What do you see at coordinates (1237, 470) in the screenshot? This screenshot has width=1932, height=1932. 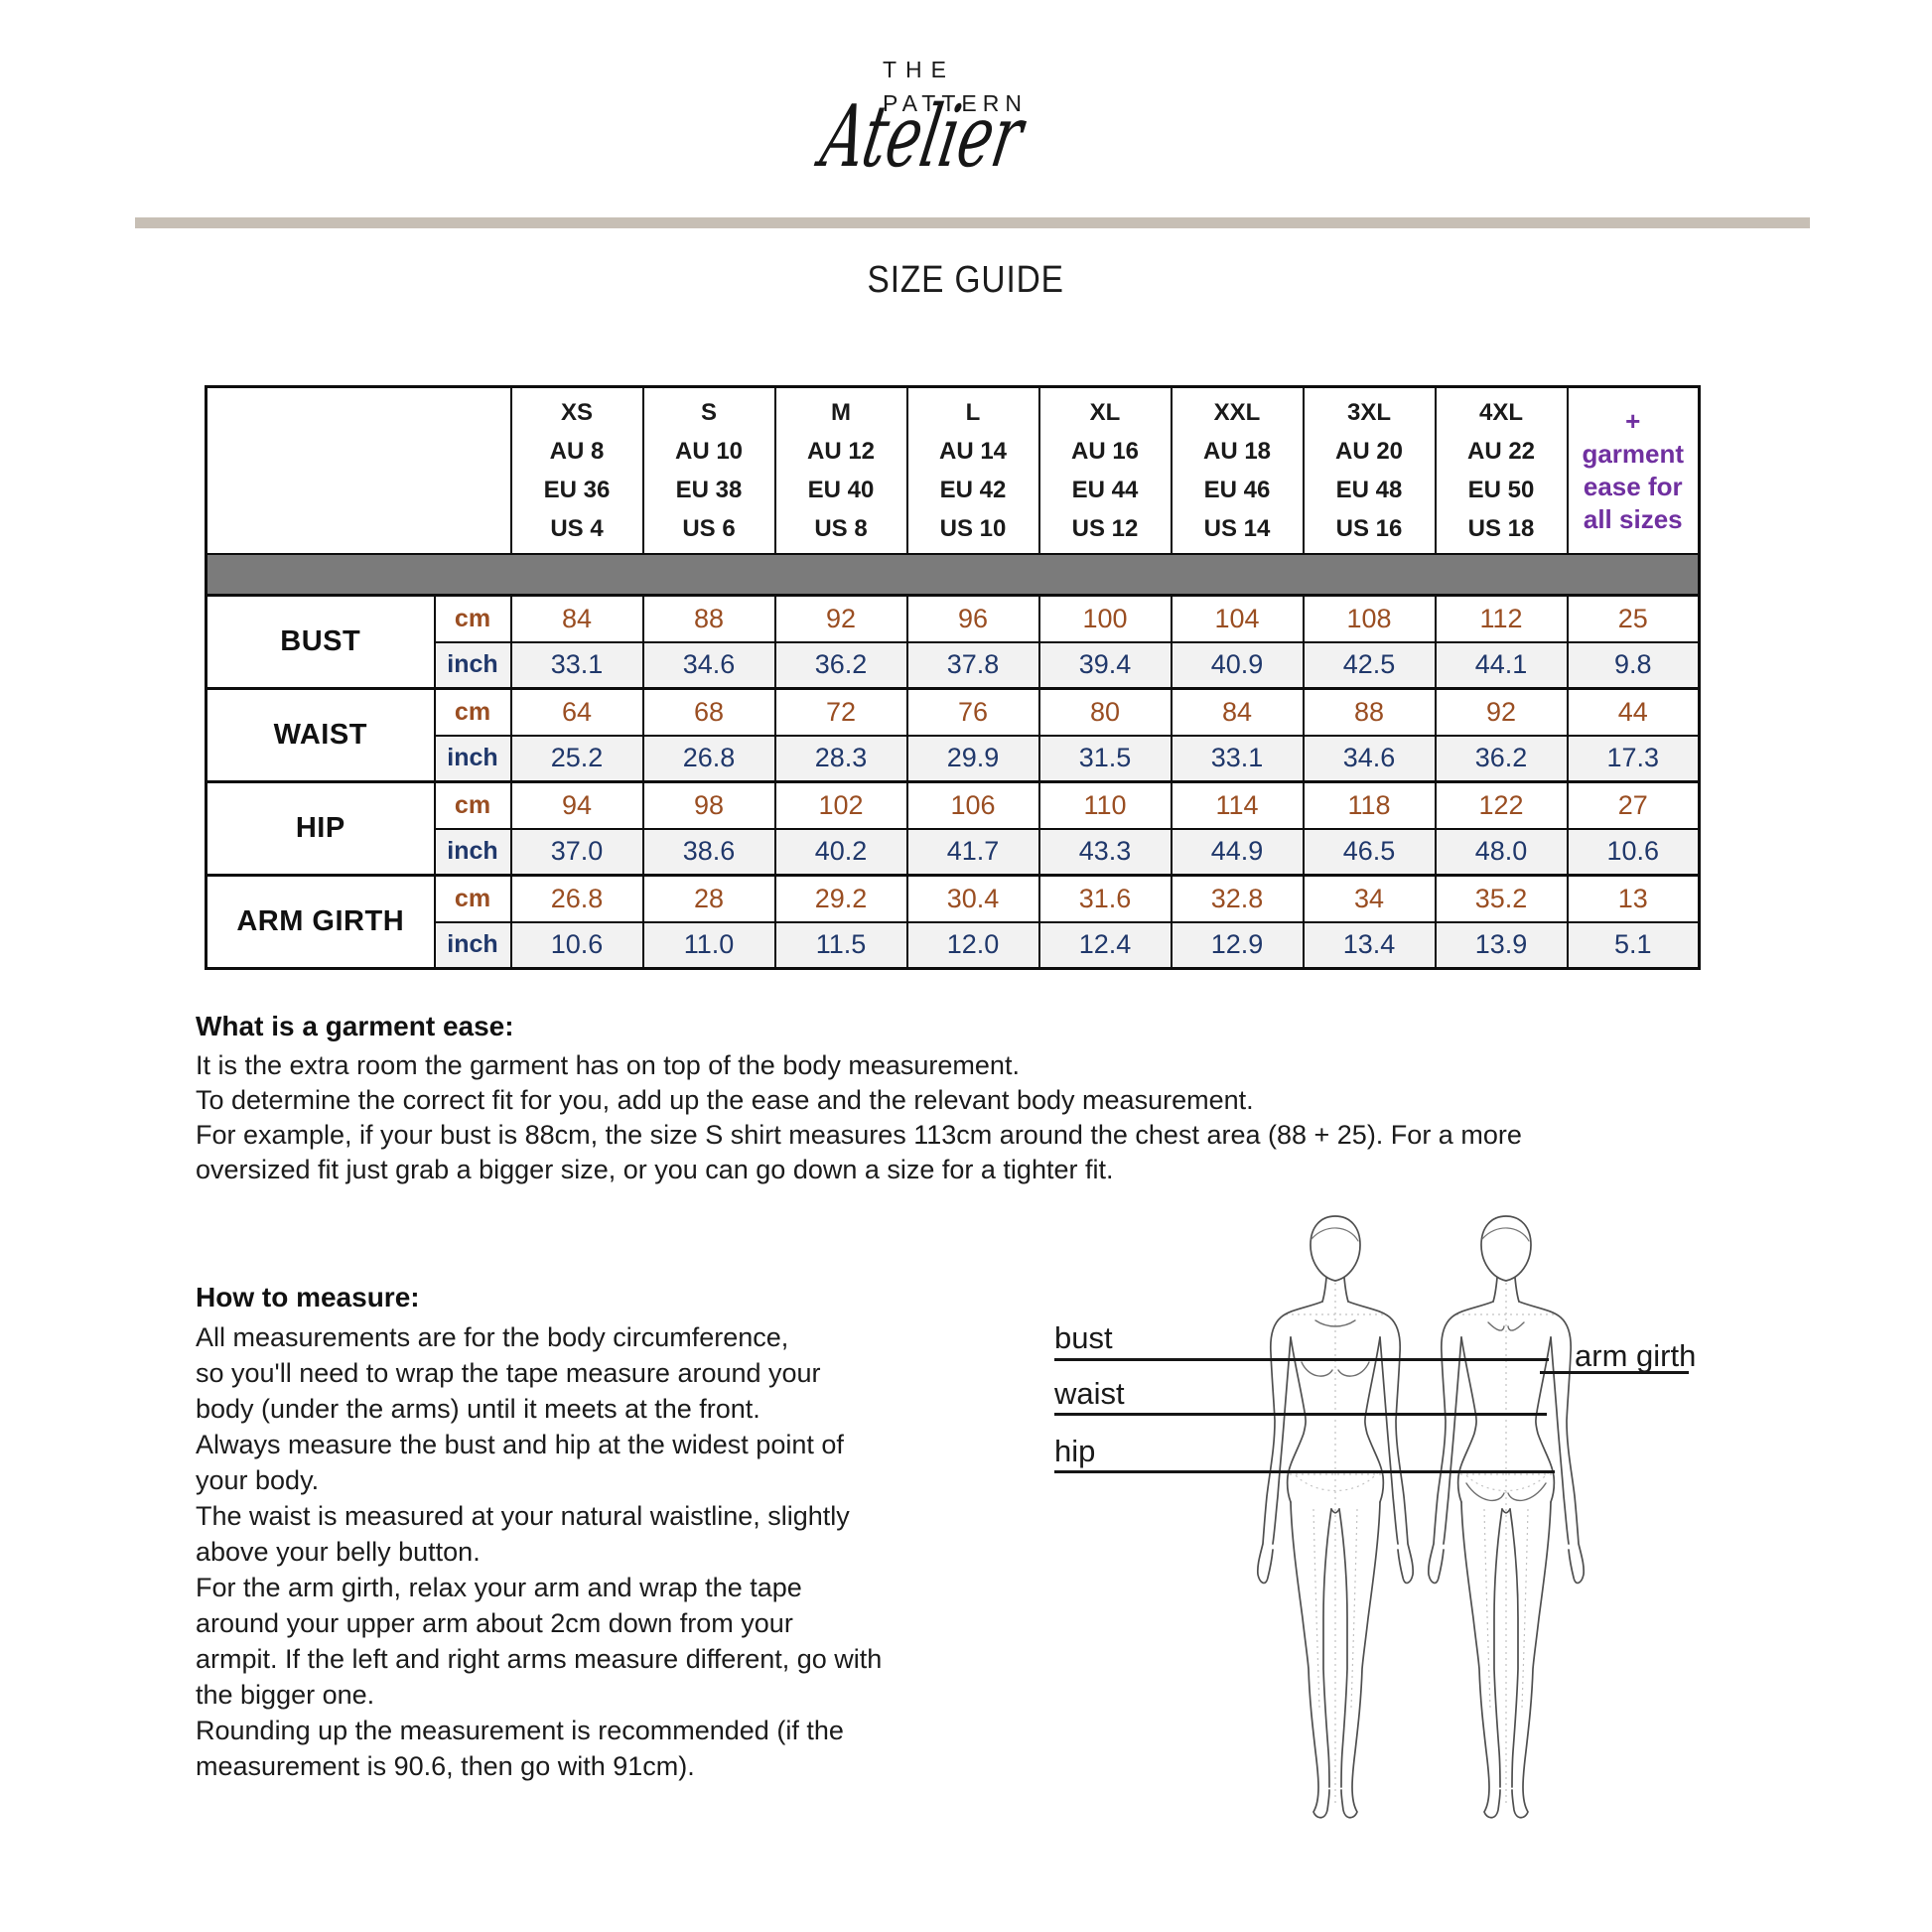 I see `size-column-header: XXL AU 18 EU 46 US 14` at bounding box center [1237, 470].